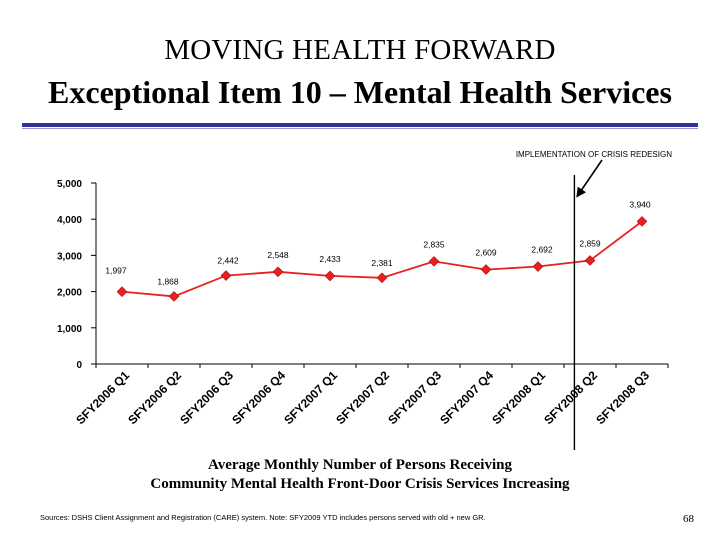 The height and width of the screenshot is (540, 720). I want to click on x-tick-label: SFY2006 Q1, so click(102, 397).